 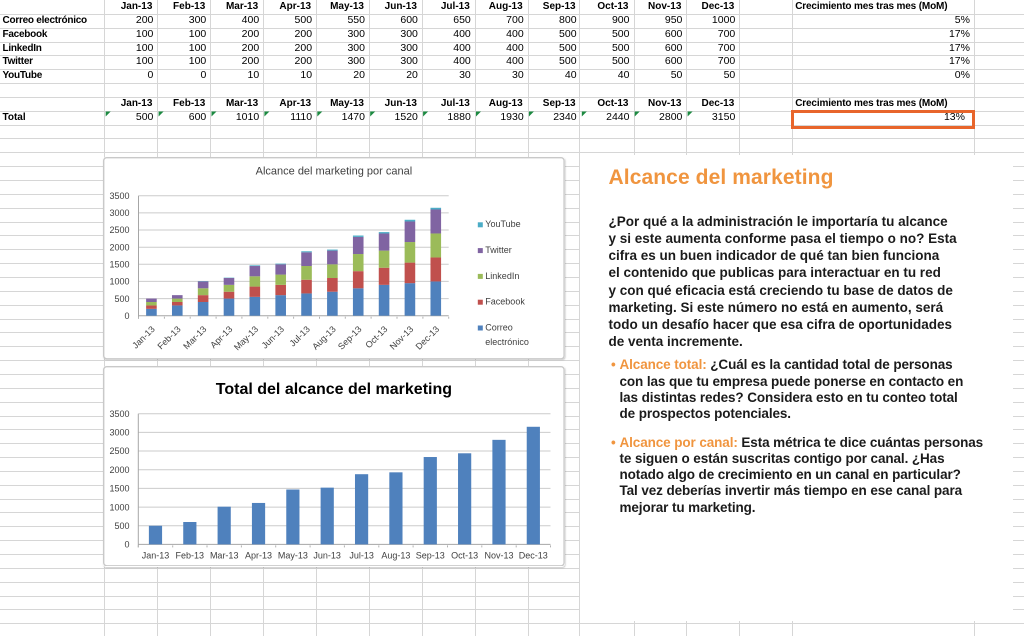 I want to click on svg-text: Apr-13, so click(x=258, y=556).